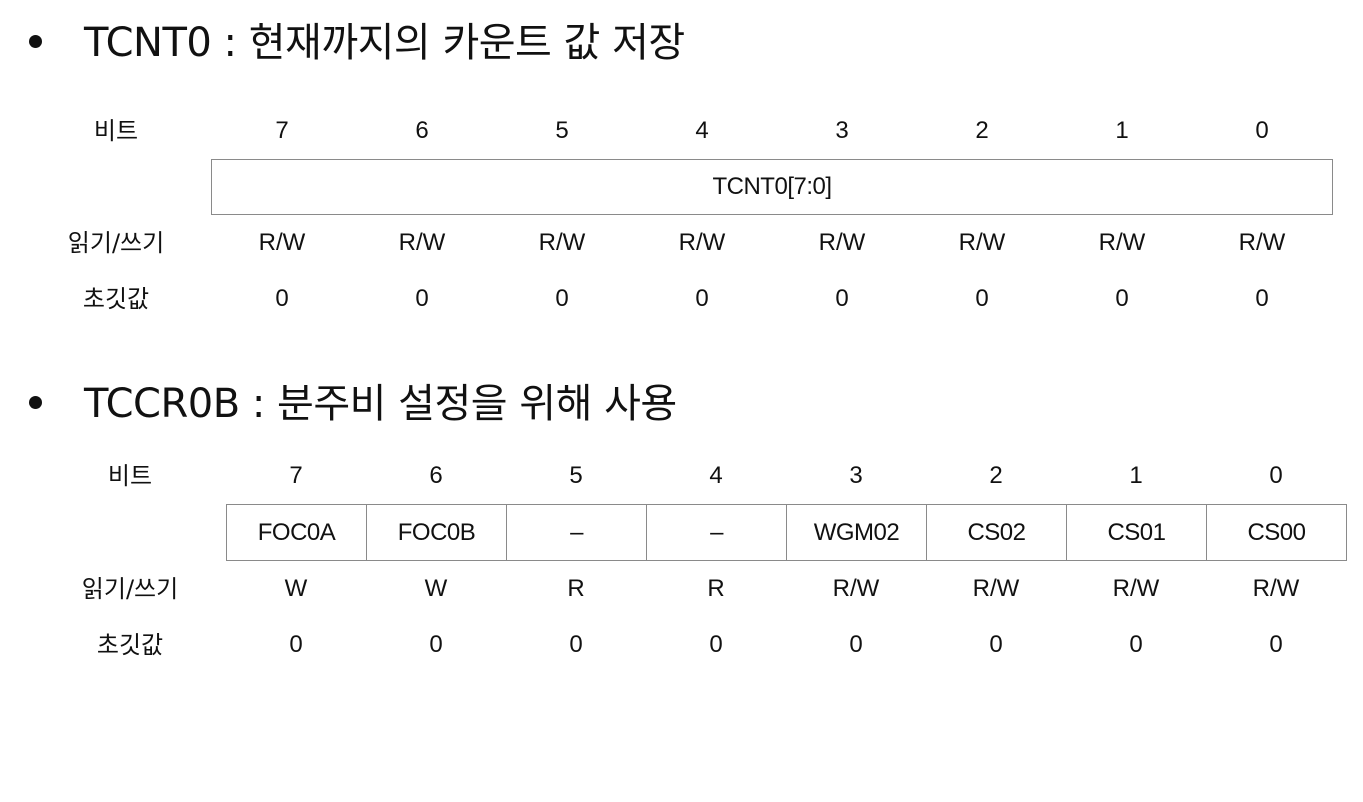  What do you see at coordinates (576, 532) in the screenshot?
I see `register-field-reserved-5: –` at bounding box center [576, 532].